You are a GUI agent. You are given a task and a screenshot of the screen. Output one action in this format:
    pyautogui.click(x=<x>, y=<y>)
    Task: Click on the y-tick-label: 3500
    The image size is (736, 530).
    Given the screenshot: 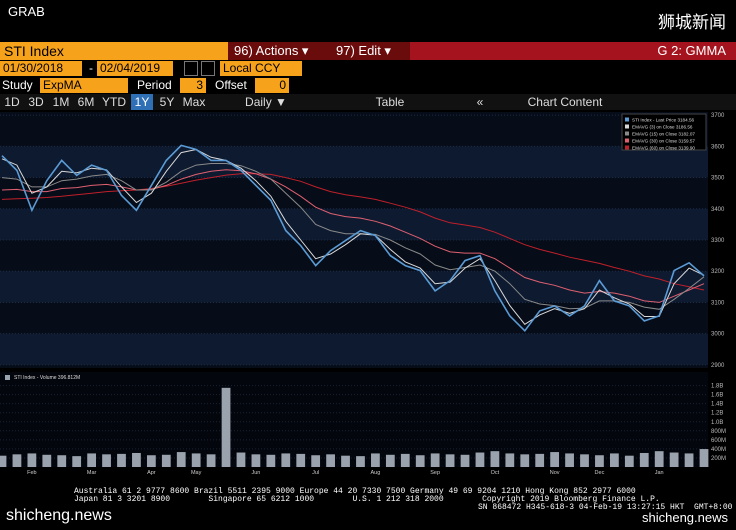 What is the action you would take?
    pyautogui.click(x=718, y=179)
    